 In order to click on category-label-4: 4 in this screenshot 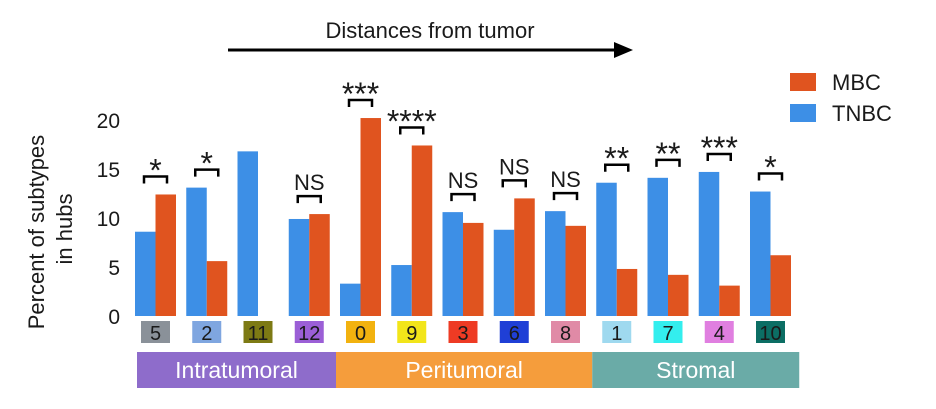, I will do `click(719, 334)`.